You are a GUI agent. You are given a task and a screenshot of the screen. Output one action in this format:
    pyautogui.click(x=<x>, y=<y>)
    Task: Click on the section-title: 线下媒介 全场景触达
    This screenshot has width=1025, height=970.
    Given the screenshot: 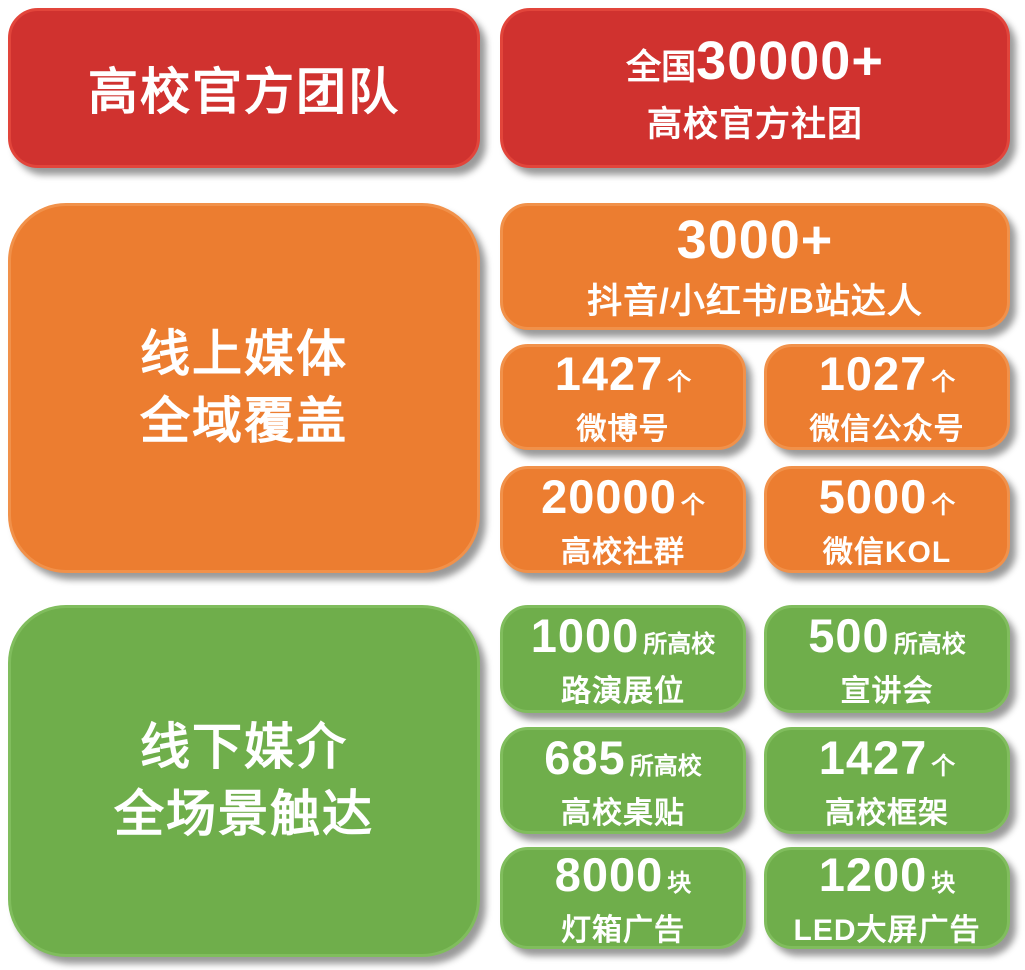 What is the action you would take?
    pyautogui.click(x=244, y=781)
    